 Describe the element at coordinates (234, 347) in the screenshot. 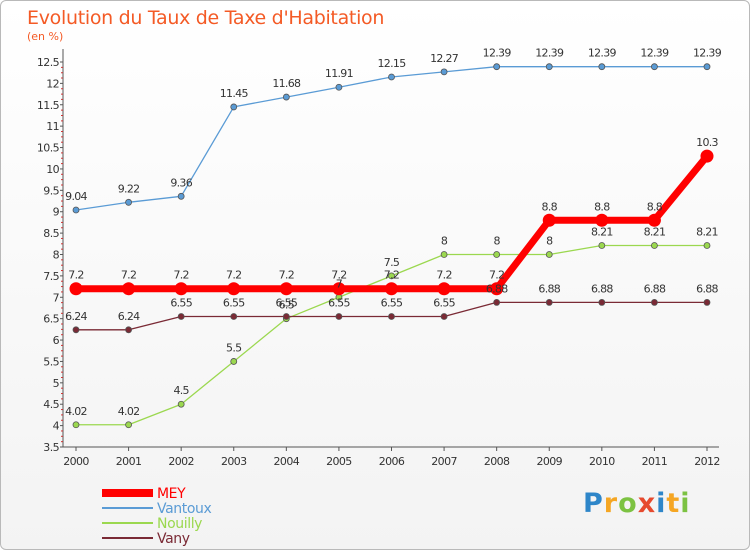

I see `data-label-nouilly: 5.5` at that location.